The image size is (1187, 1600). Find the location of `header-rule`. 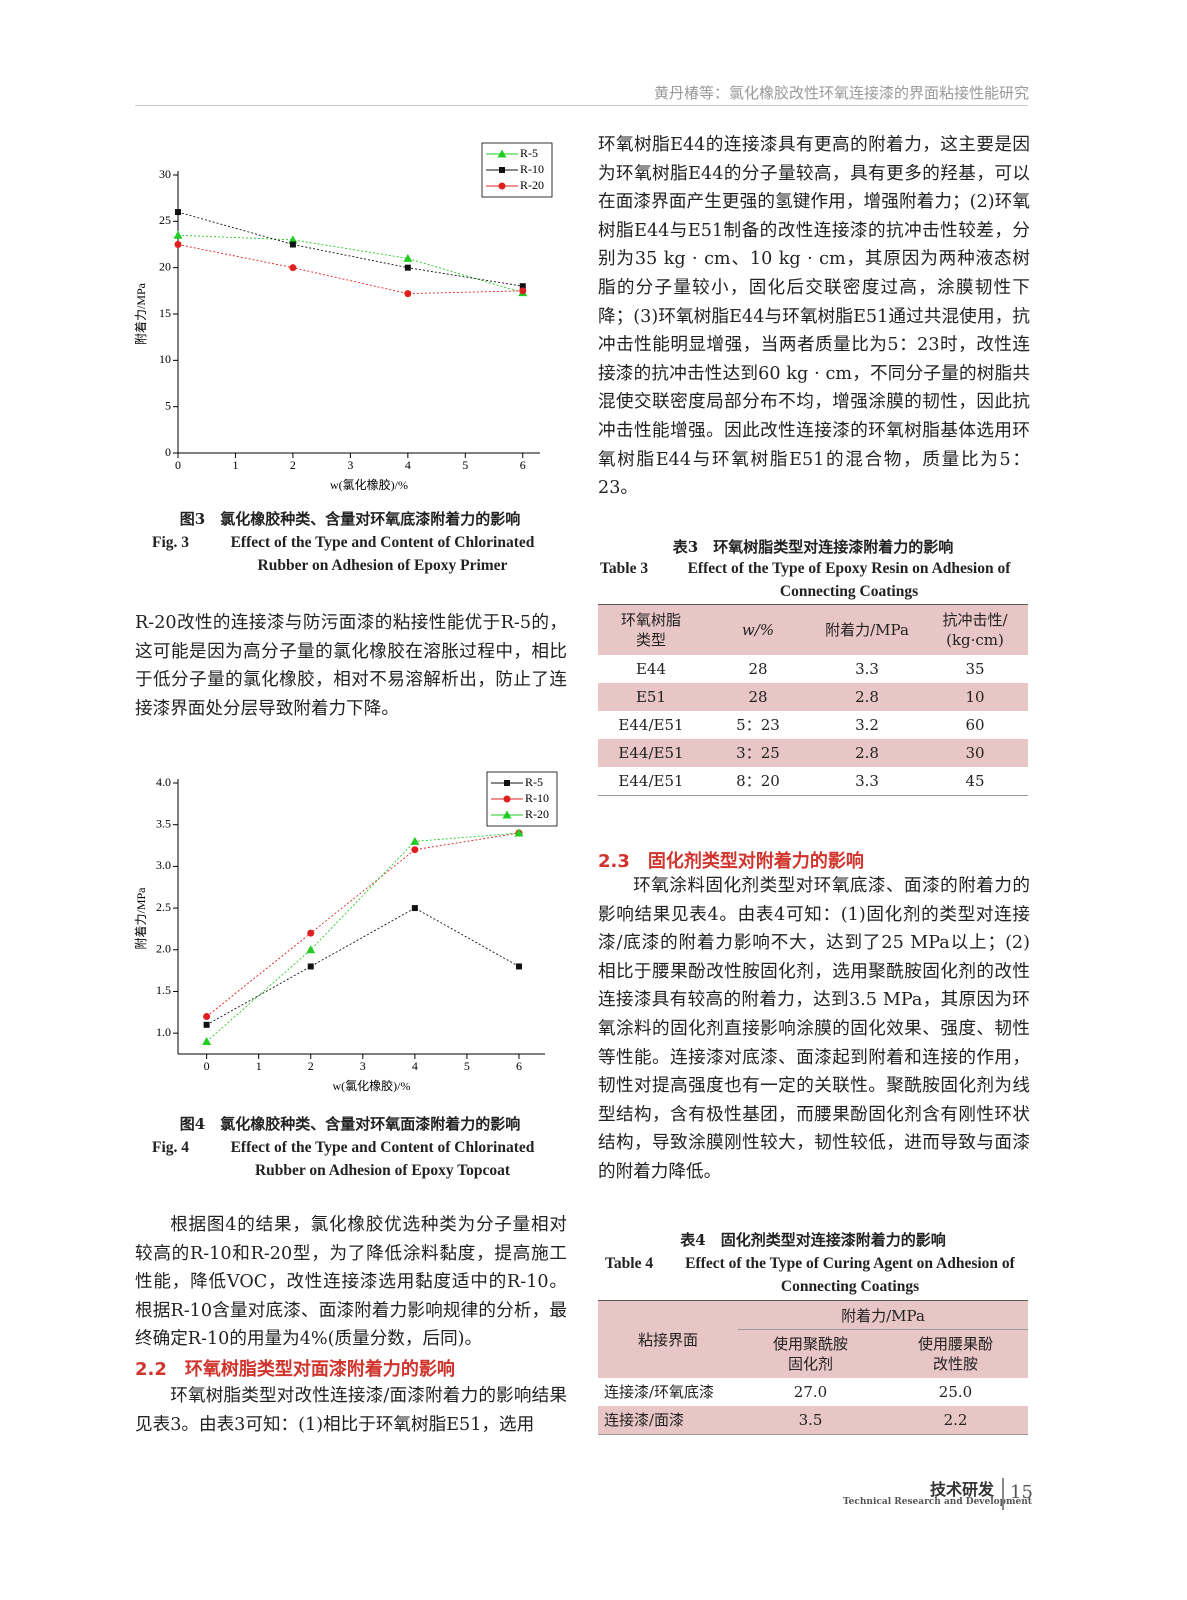

header-rule is located at coordinates (581, 105).